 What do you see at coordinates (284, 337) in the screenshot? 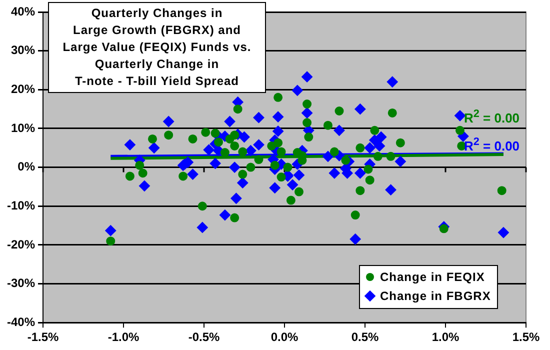
I see `x-tick-label: 0.0%` at bounding box center [284, 337].